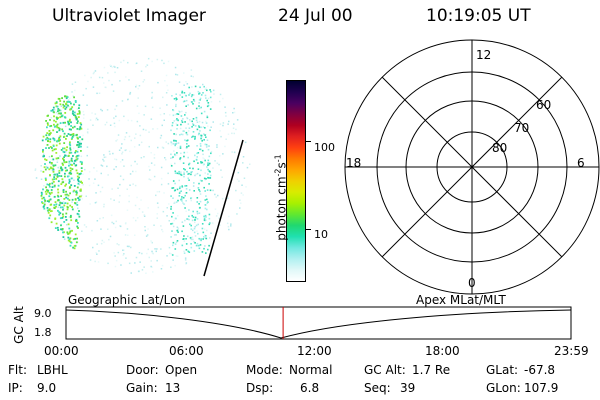 Image resolution: width=600 pixels, height=400 pixels. Describe the element at coordinates (186, 351) in the screenshot. I see `timeline-xtick-0600: 06:00` at that location.